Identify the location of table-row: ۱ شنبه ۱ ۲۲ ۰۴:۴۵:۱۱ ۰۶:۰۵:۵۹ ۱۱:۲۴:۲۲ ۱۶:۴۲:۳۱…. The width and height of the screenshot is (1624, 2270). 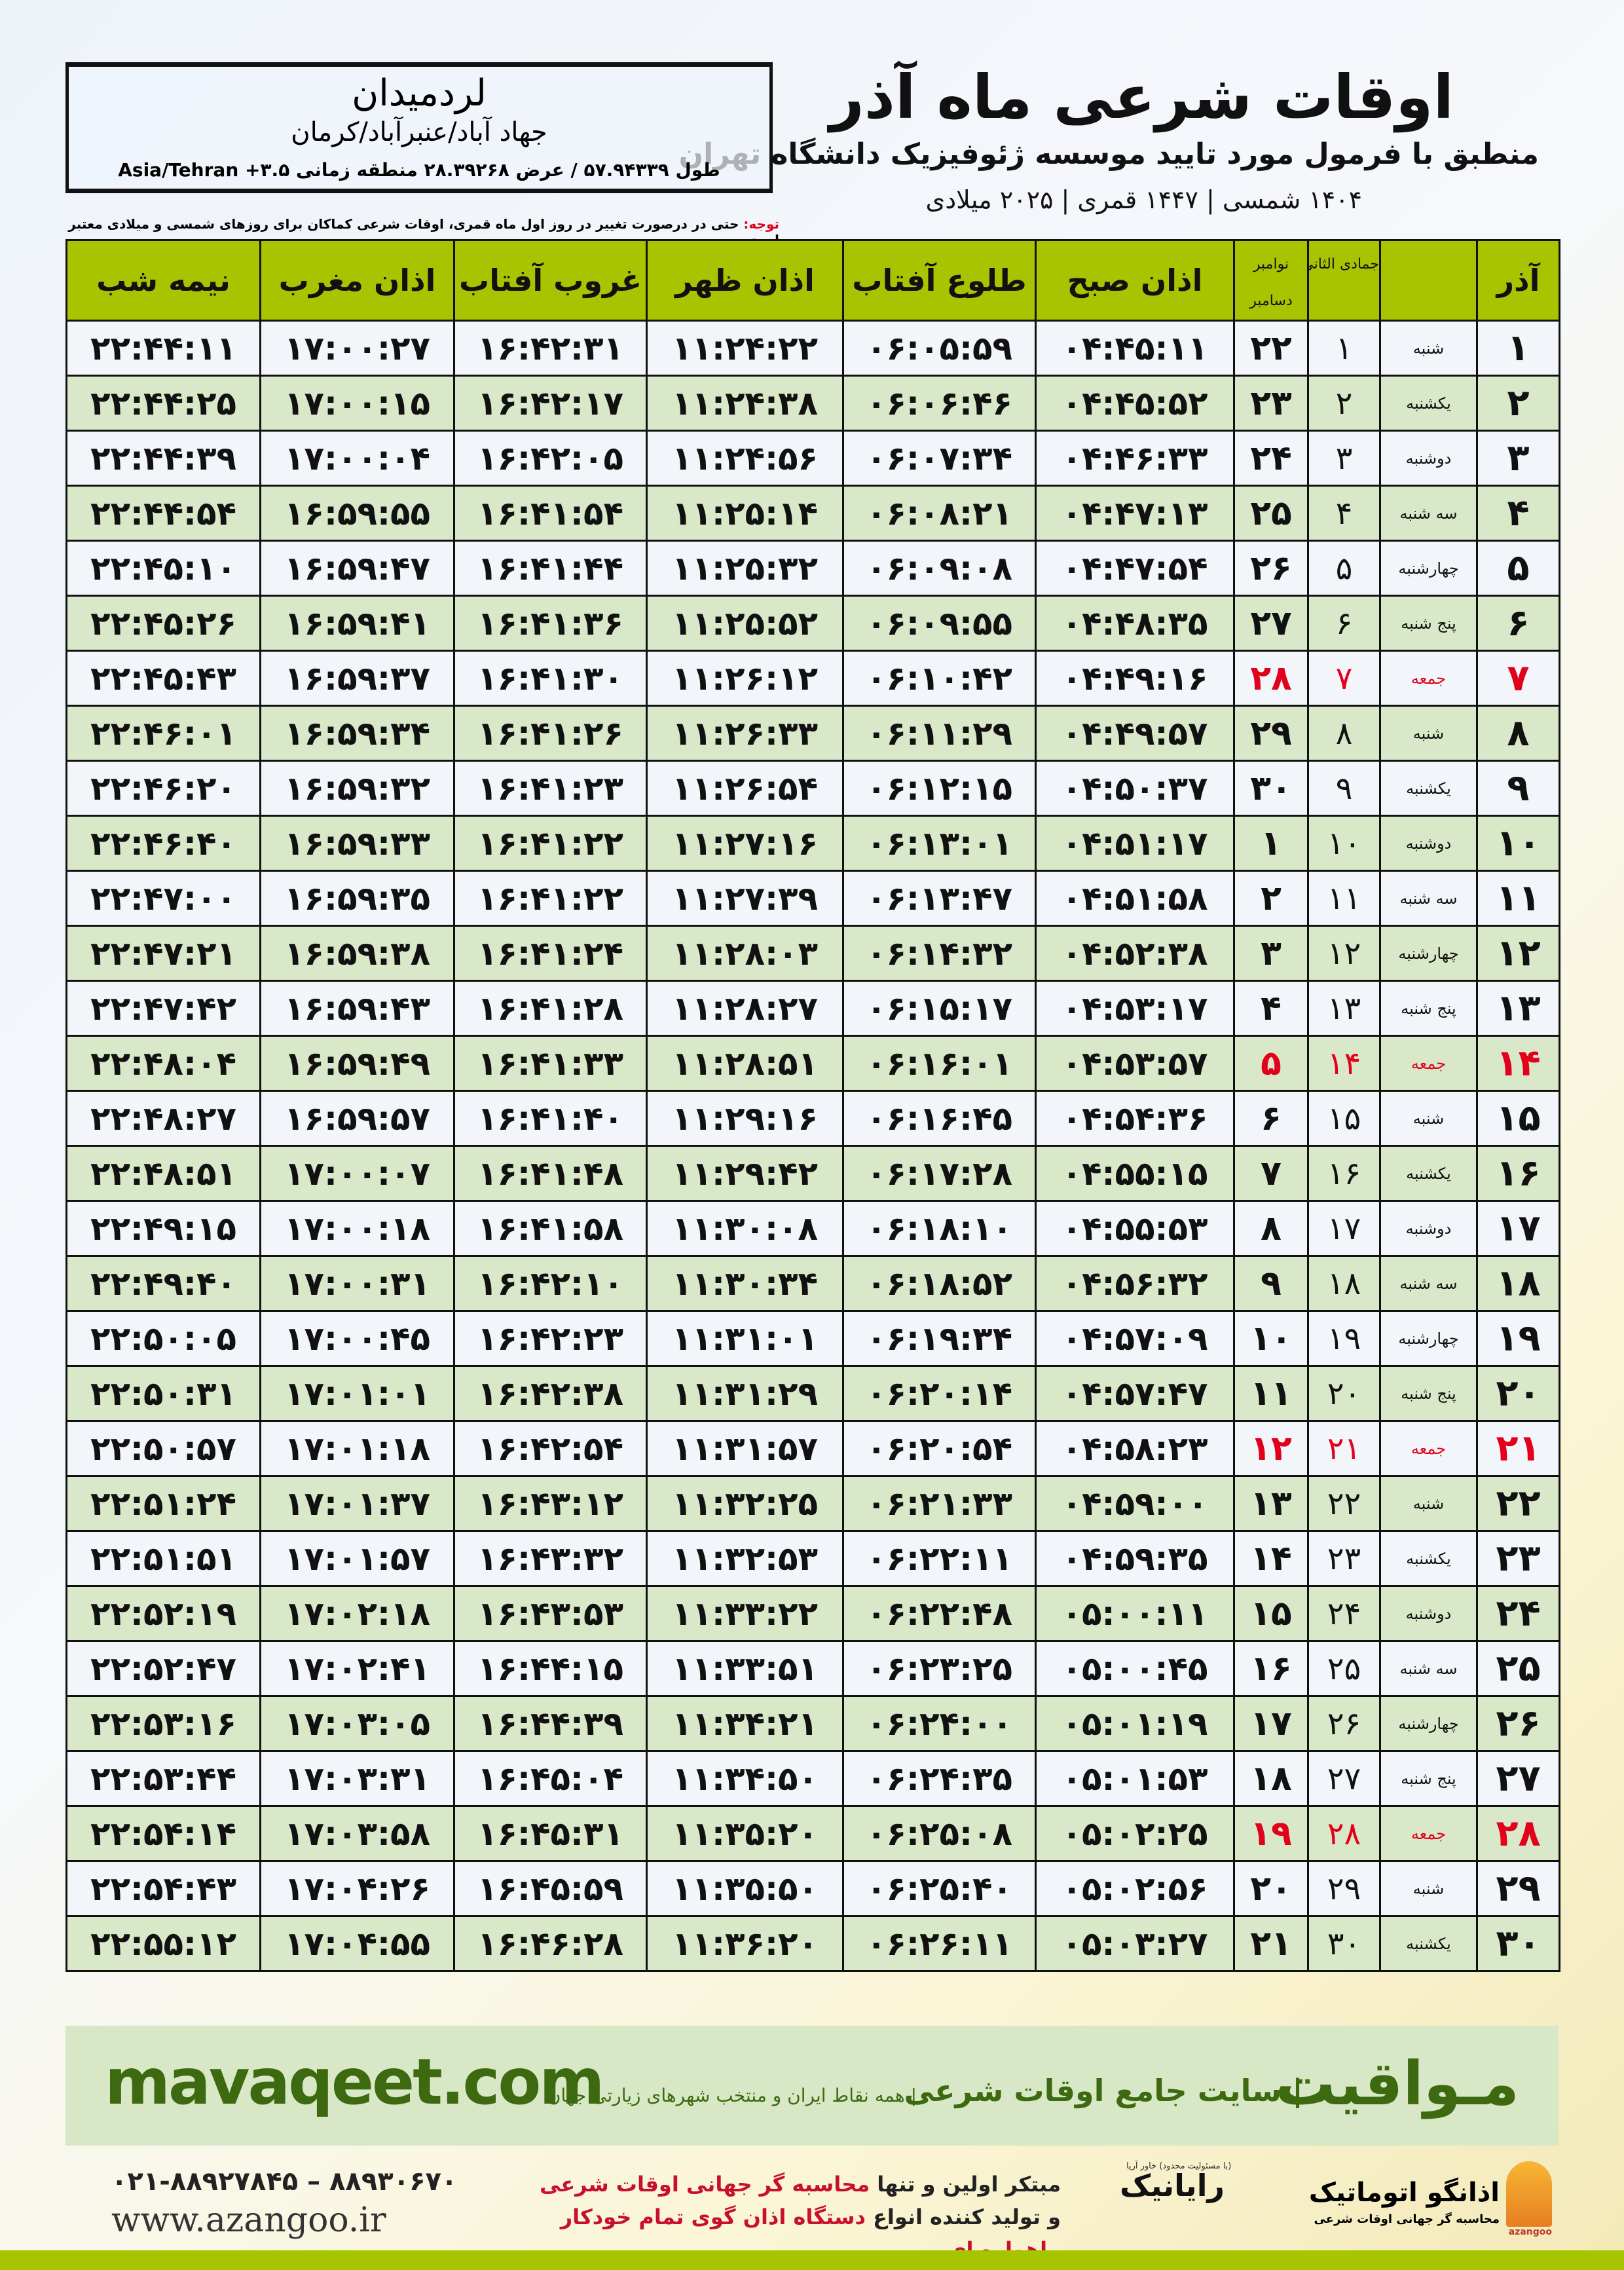
(812, 348).